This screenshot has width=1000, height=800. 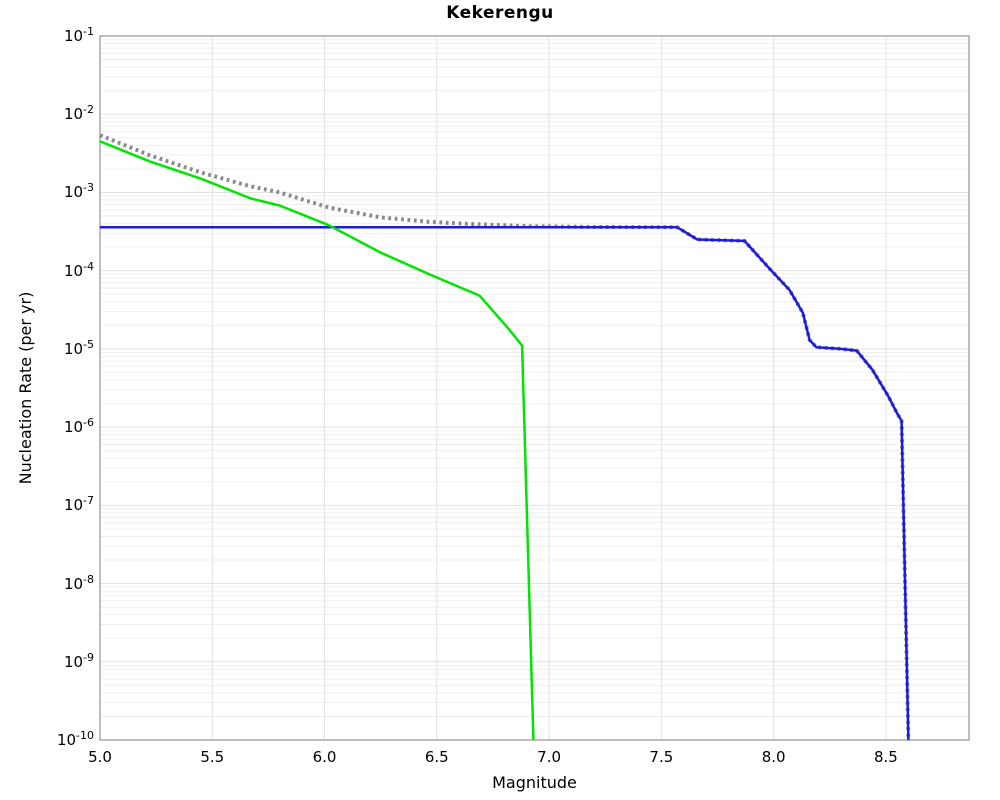 What do you see at coordinates (78, 347) in the screenshot?
I see `y-tick-label: 10⁻⁵` at bounding box center [78, 347].